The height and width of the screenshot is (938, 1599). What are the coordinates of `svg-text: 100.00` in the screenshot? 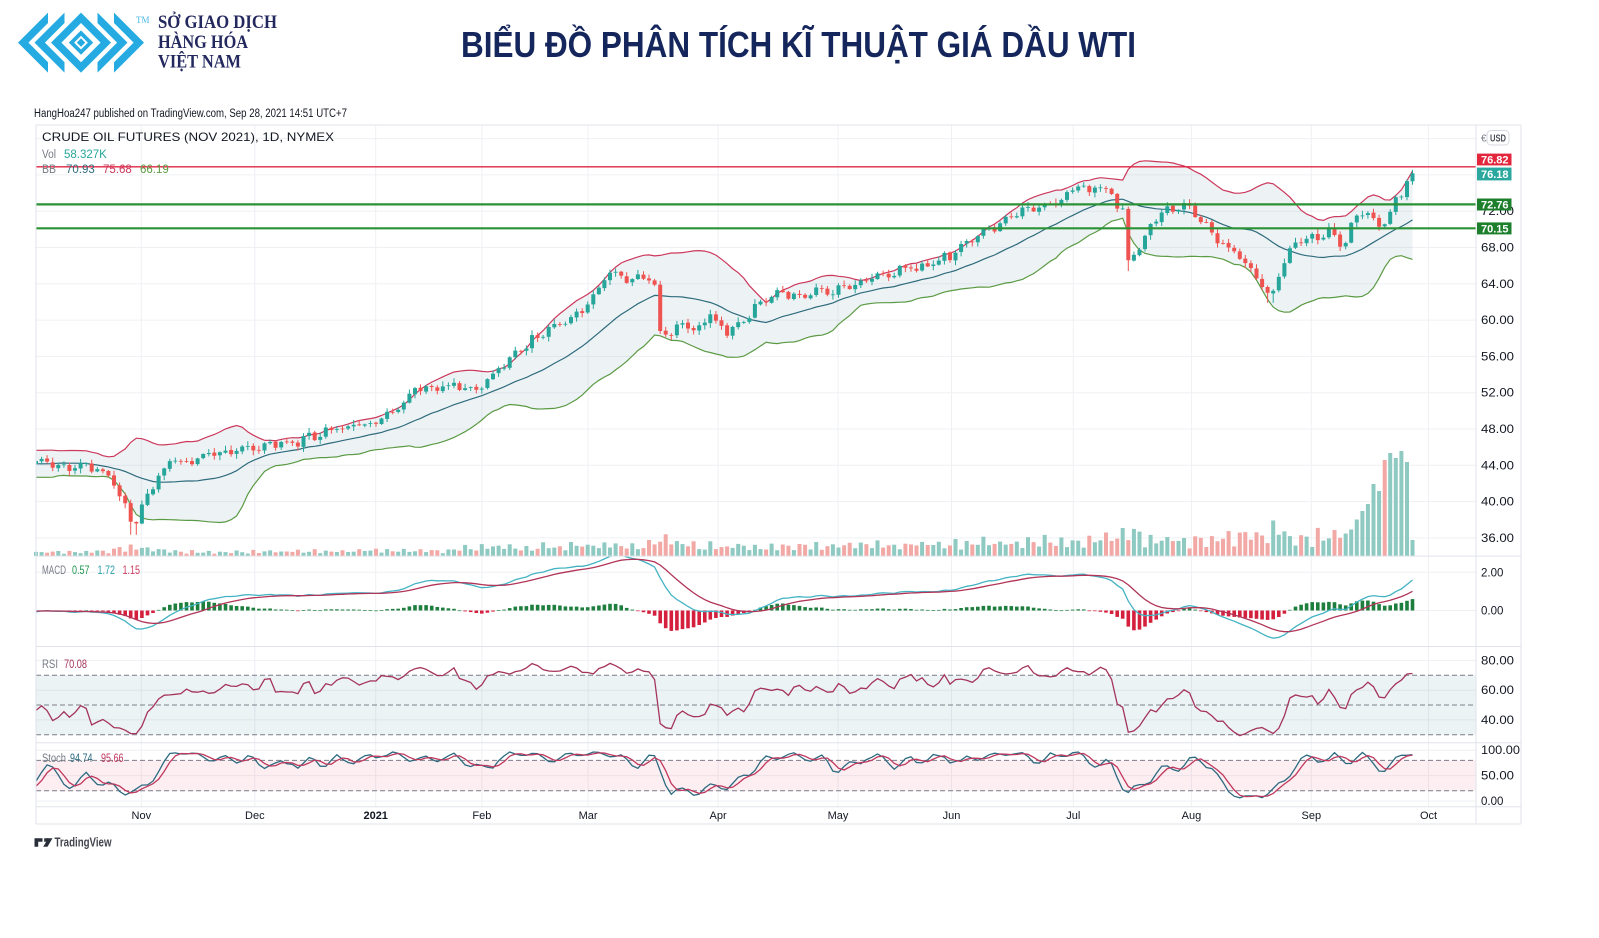 It's located at (1500, 751).